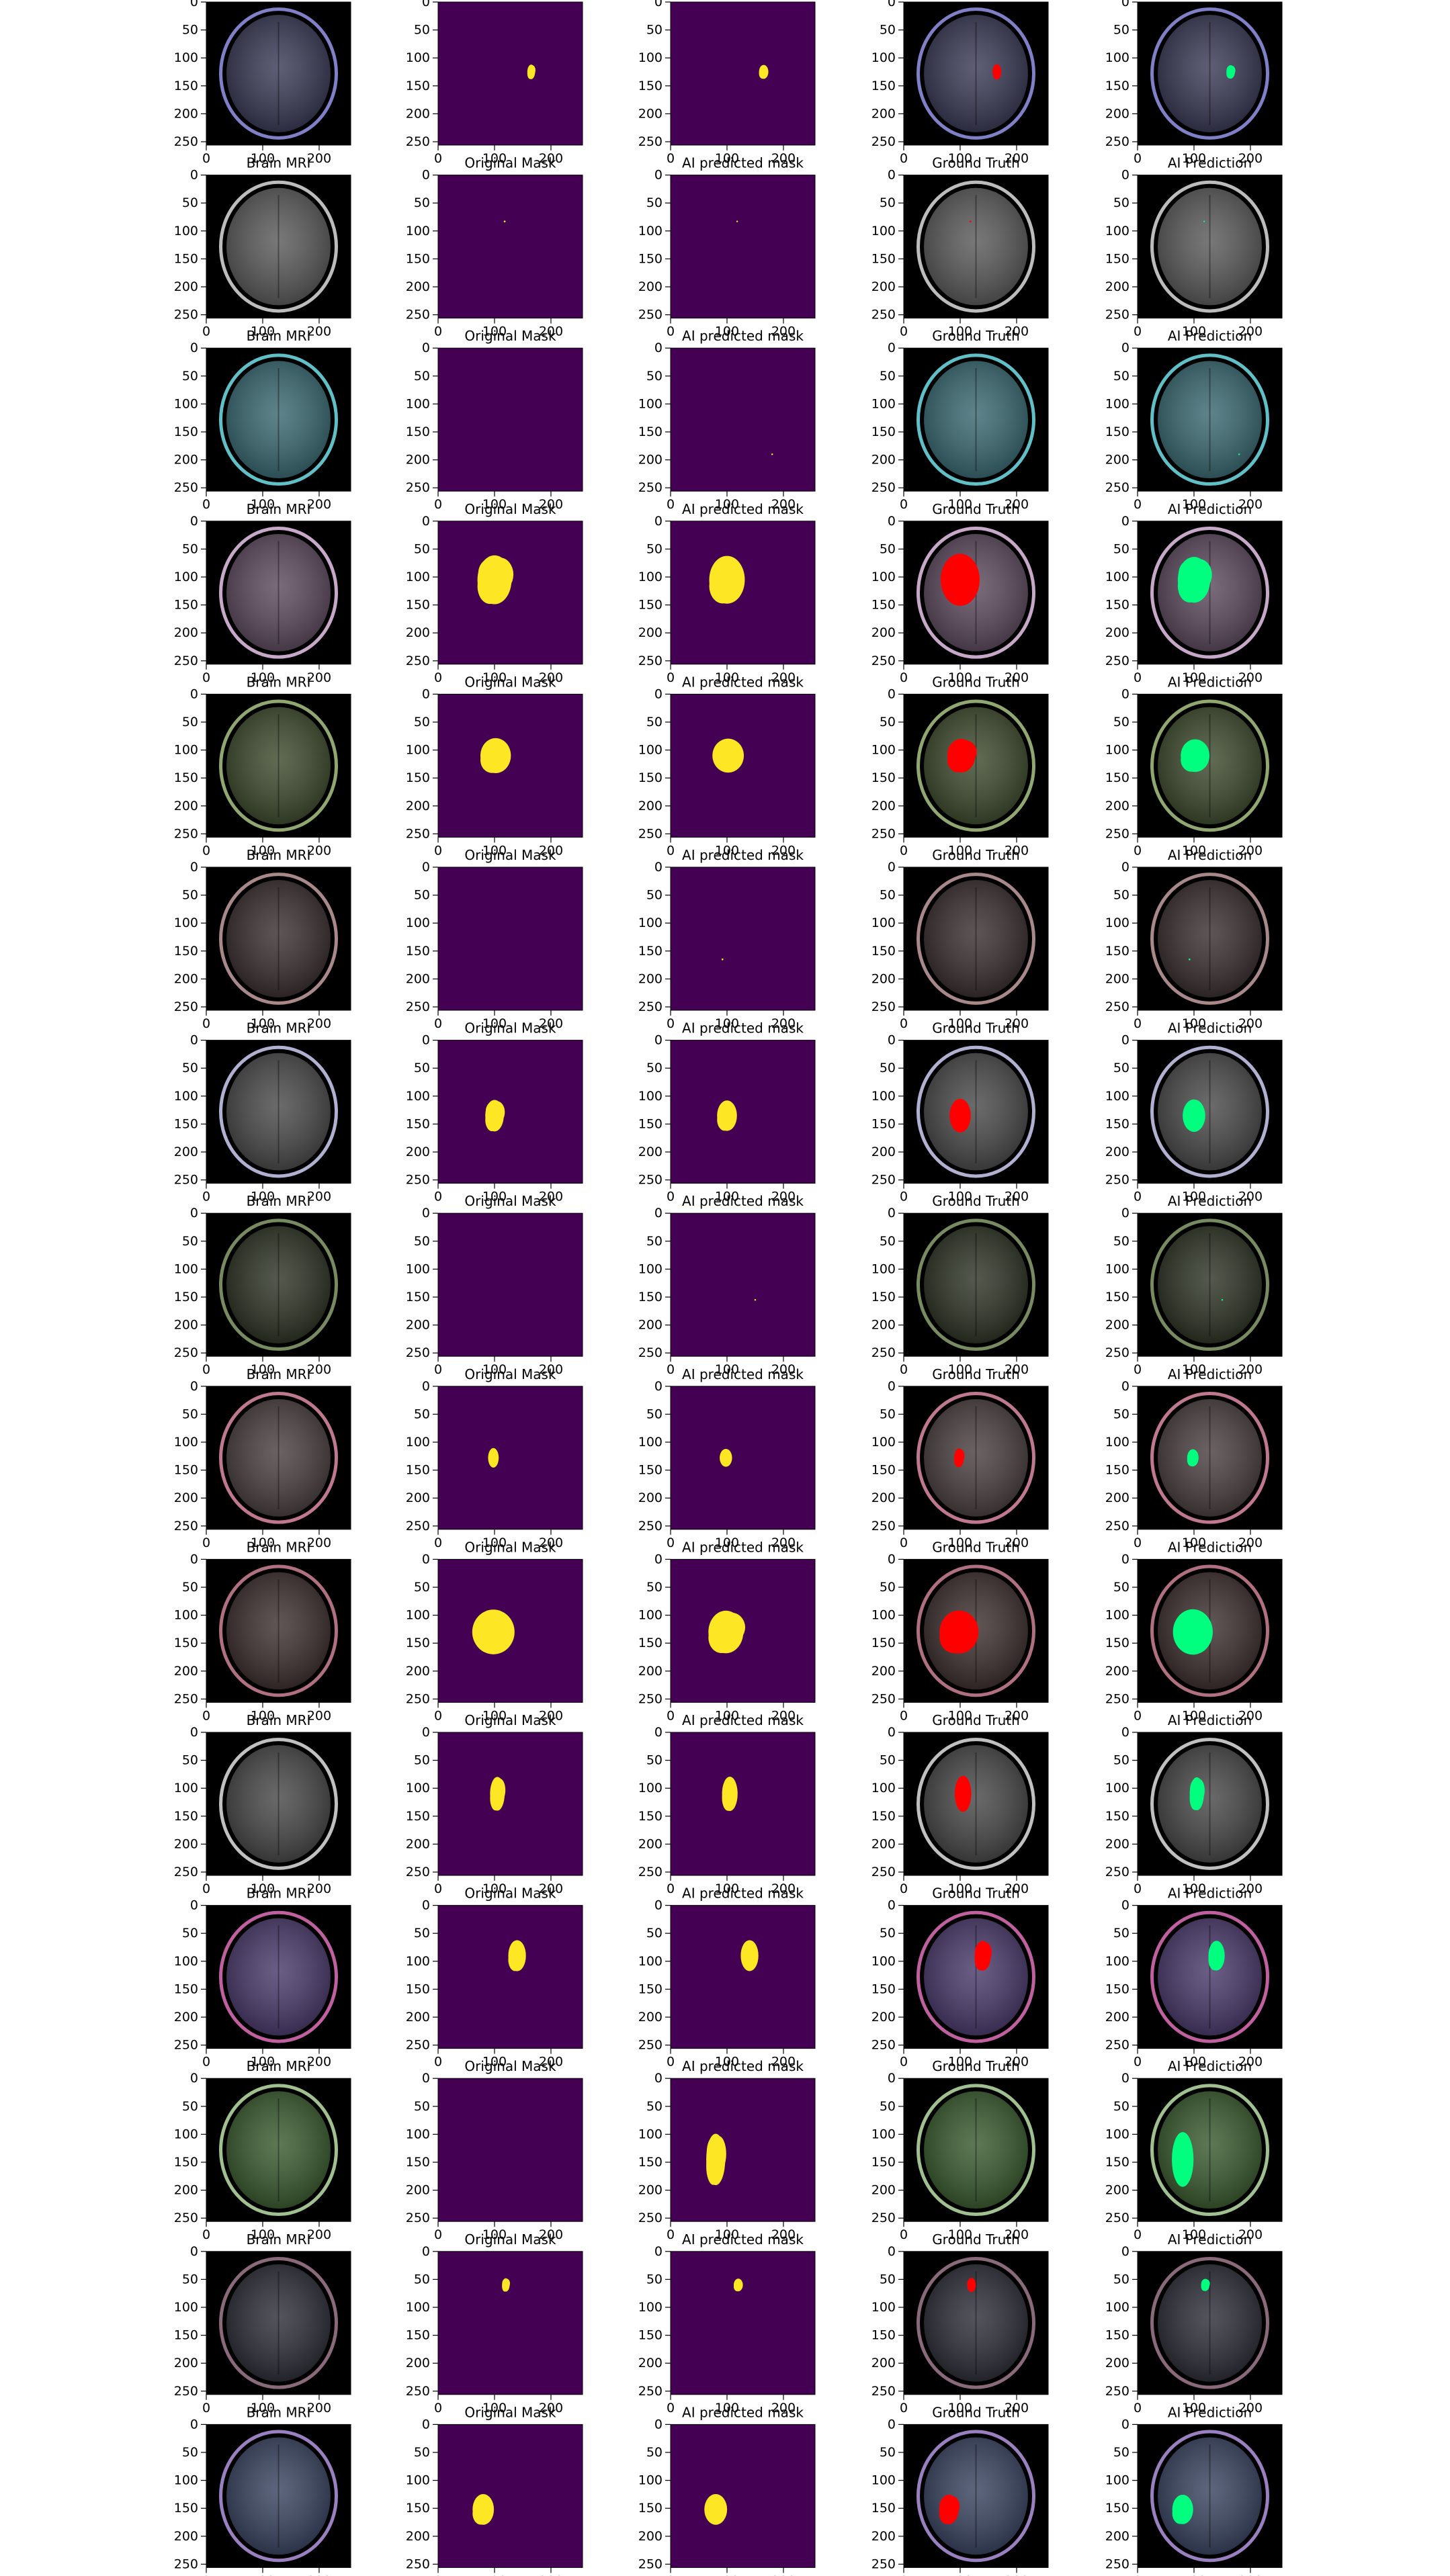 The height and width of the screenshot is (2576, 1450). I want to click on panel-row4-col4: Ground Truth 0 50 100 150 200 250 0 100 200, so click(960, 593).